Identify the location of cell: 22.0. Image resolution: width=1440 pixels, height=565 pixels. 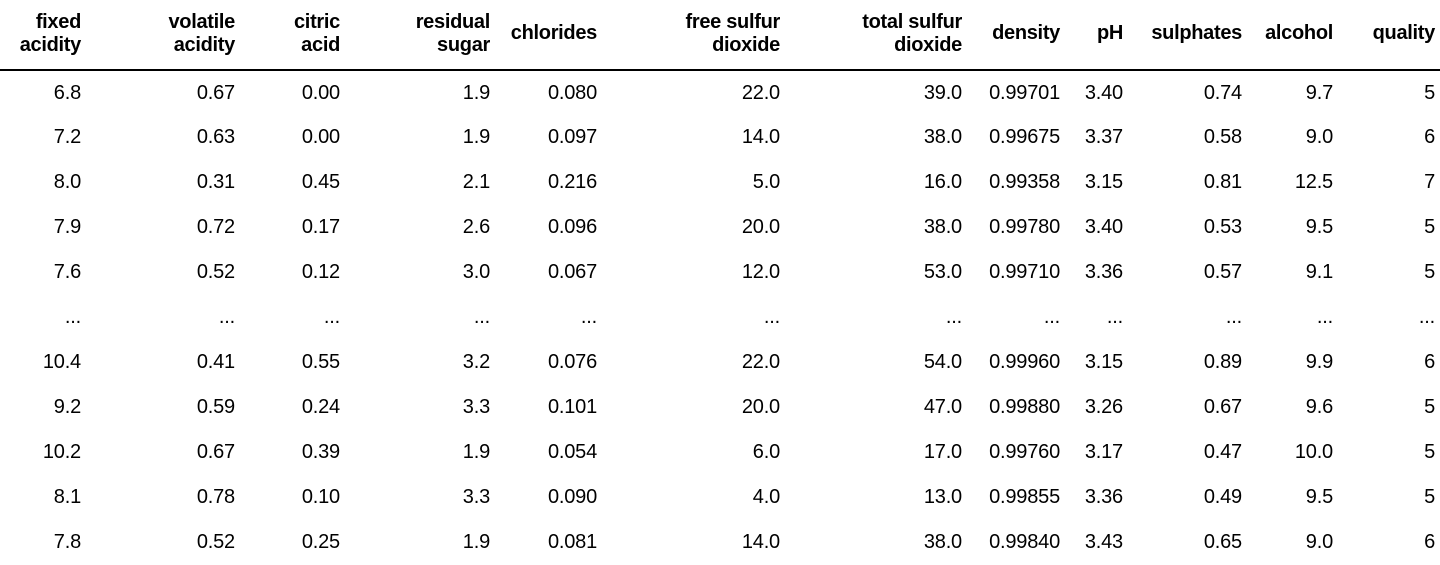
(760, 362).